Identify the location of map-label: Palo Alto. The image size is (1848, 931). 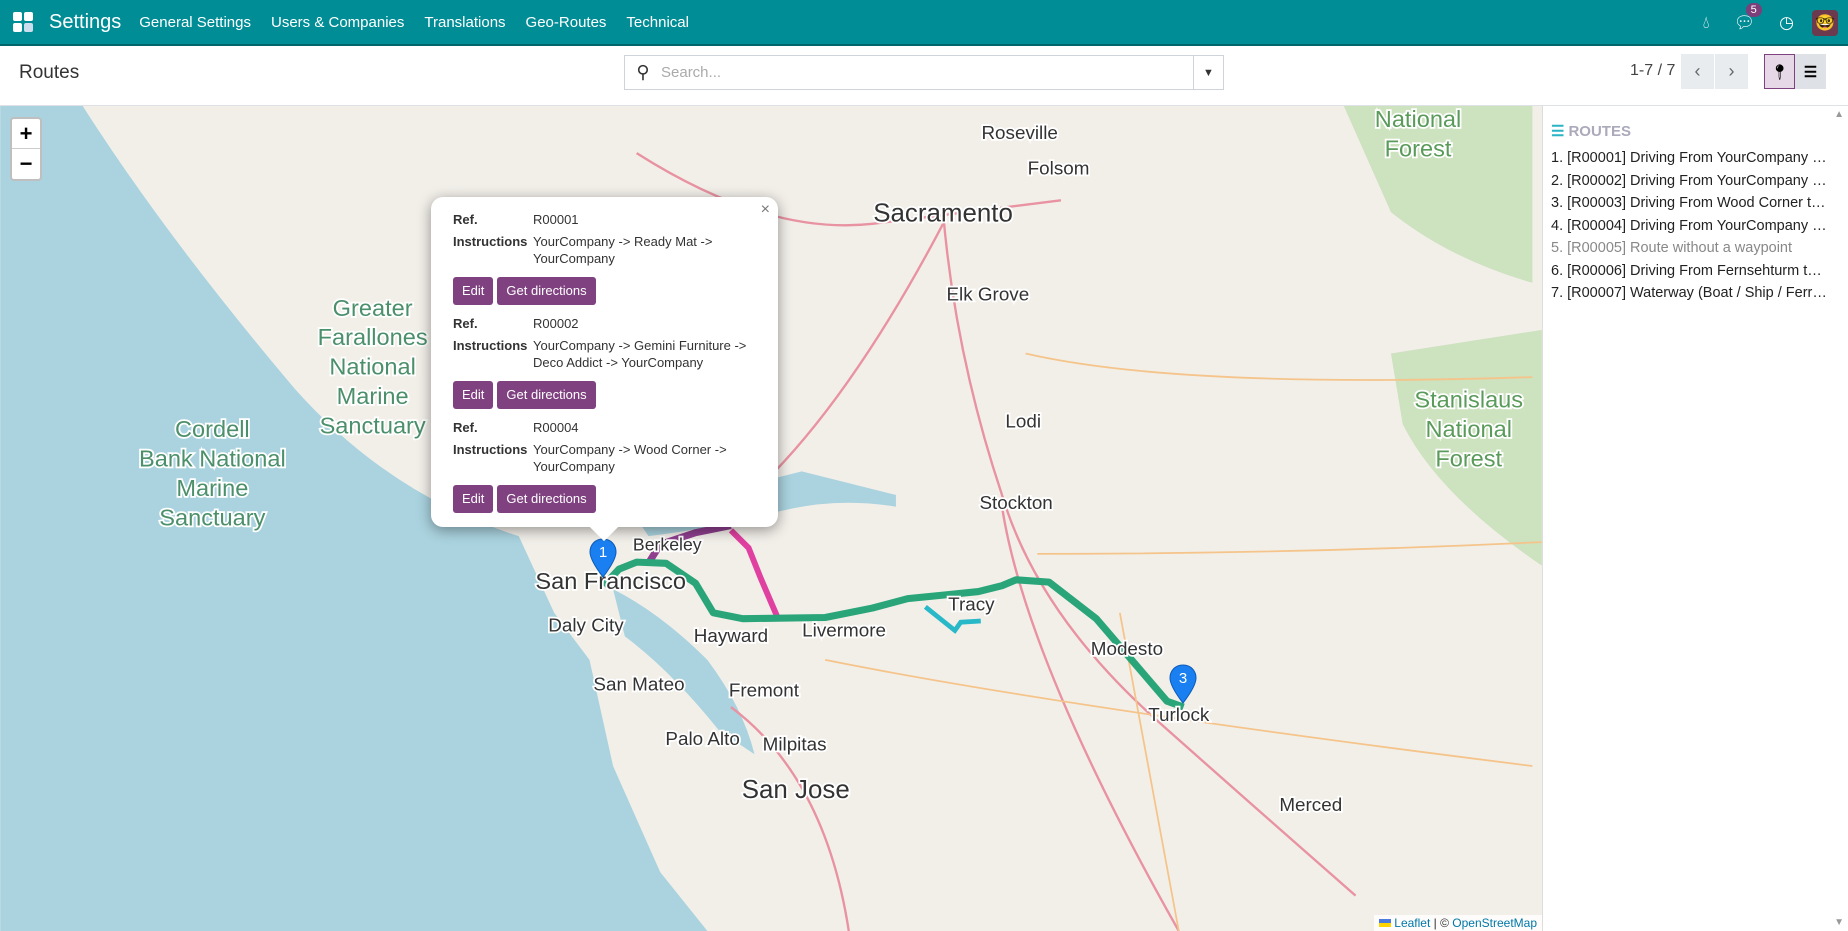
(702, 738).